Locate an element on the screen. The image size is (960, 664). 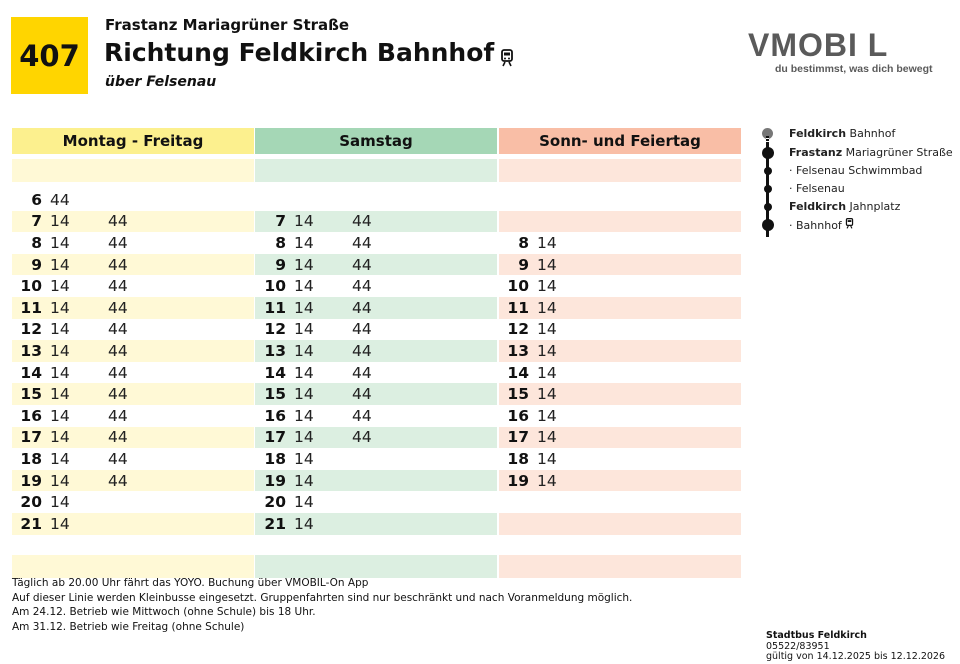
table-row: 13 14 44 is located at coordinates (133, 351).